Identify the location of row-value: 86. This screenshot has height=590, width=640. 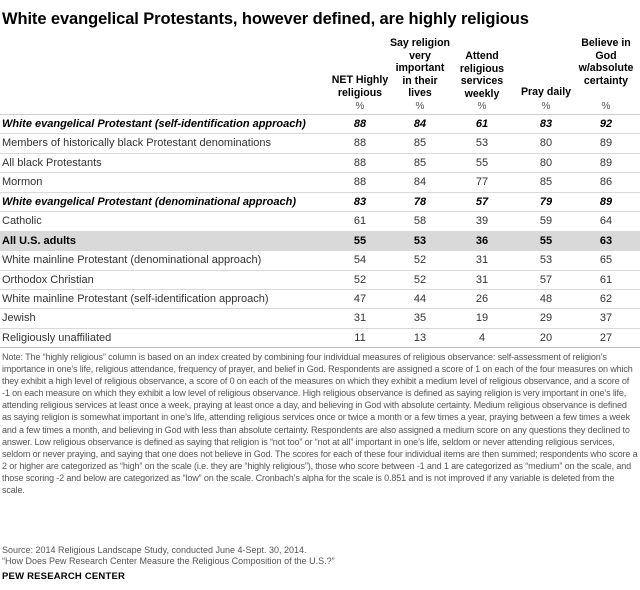
(606, 182).